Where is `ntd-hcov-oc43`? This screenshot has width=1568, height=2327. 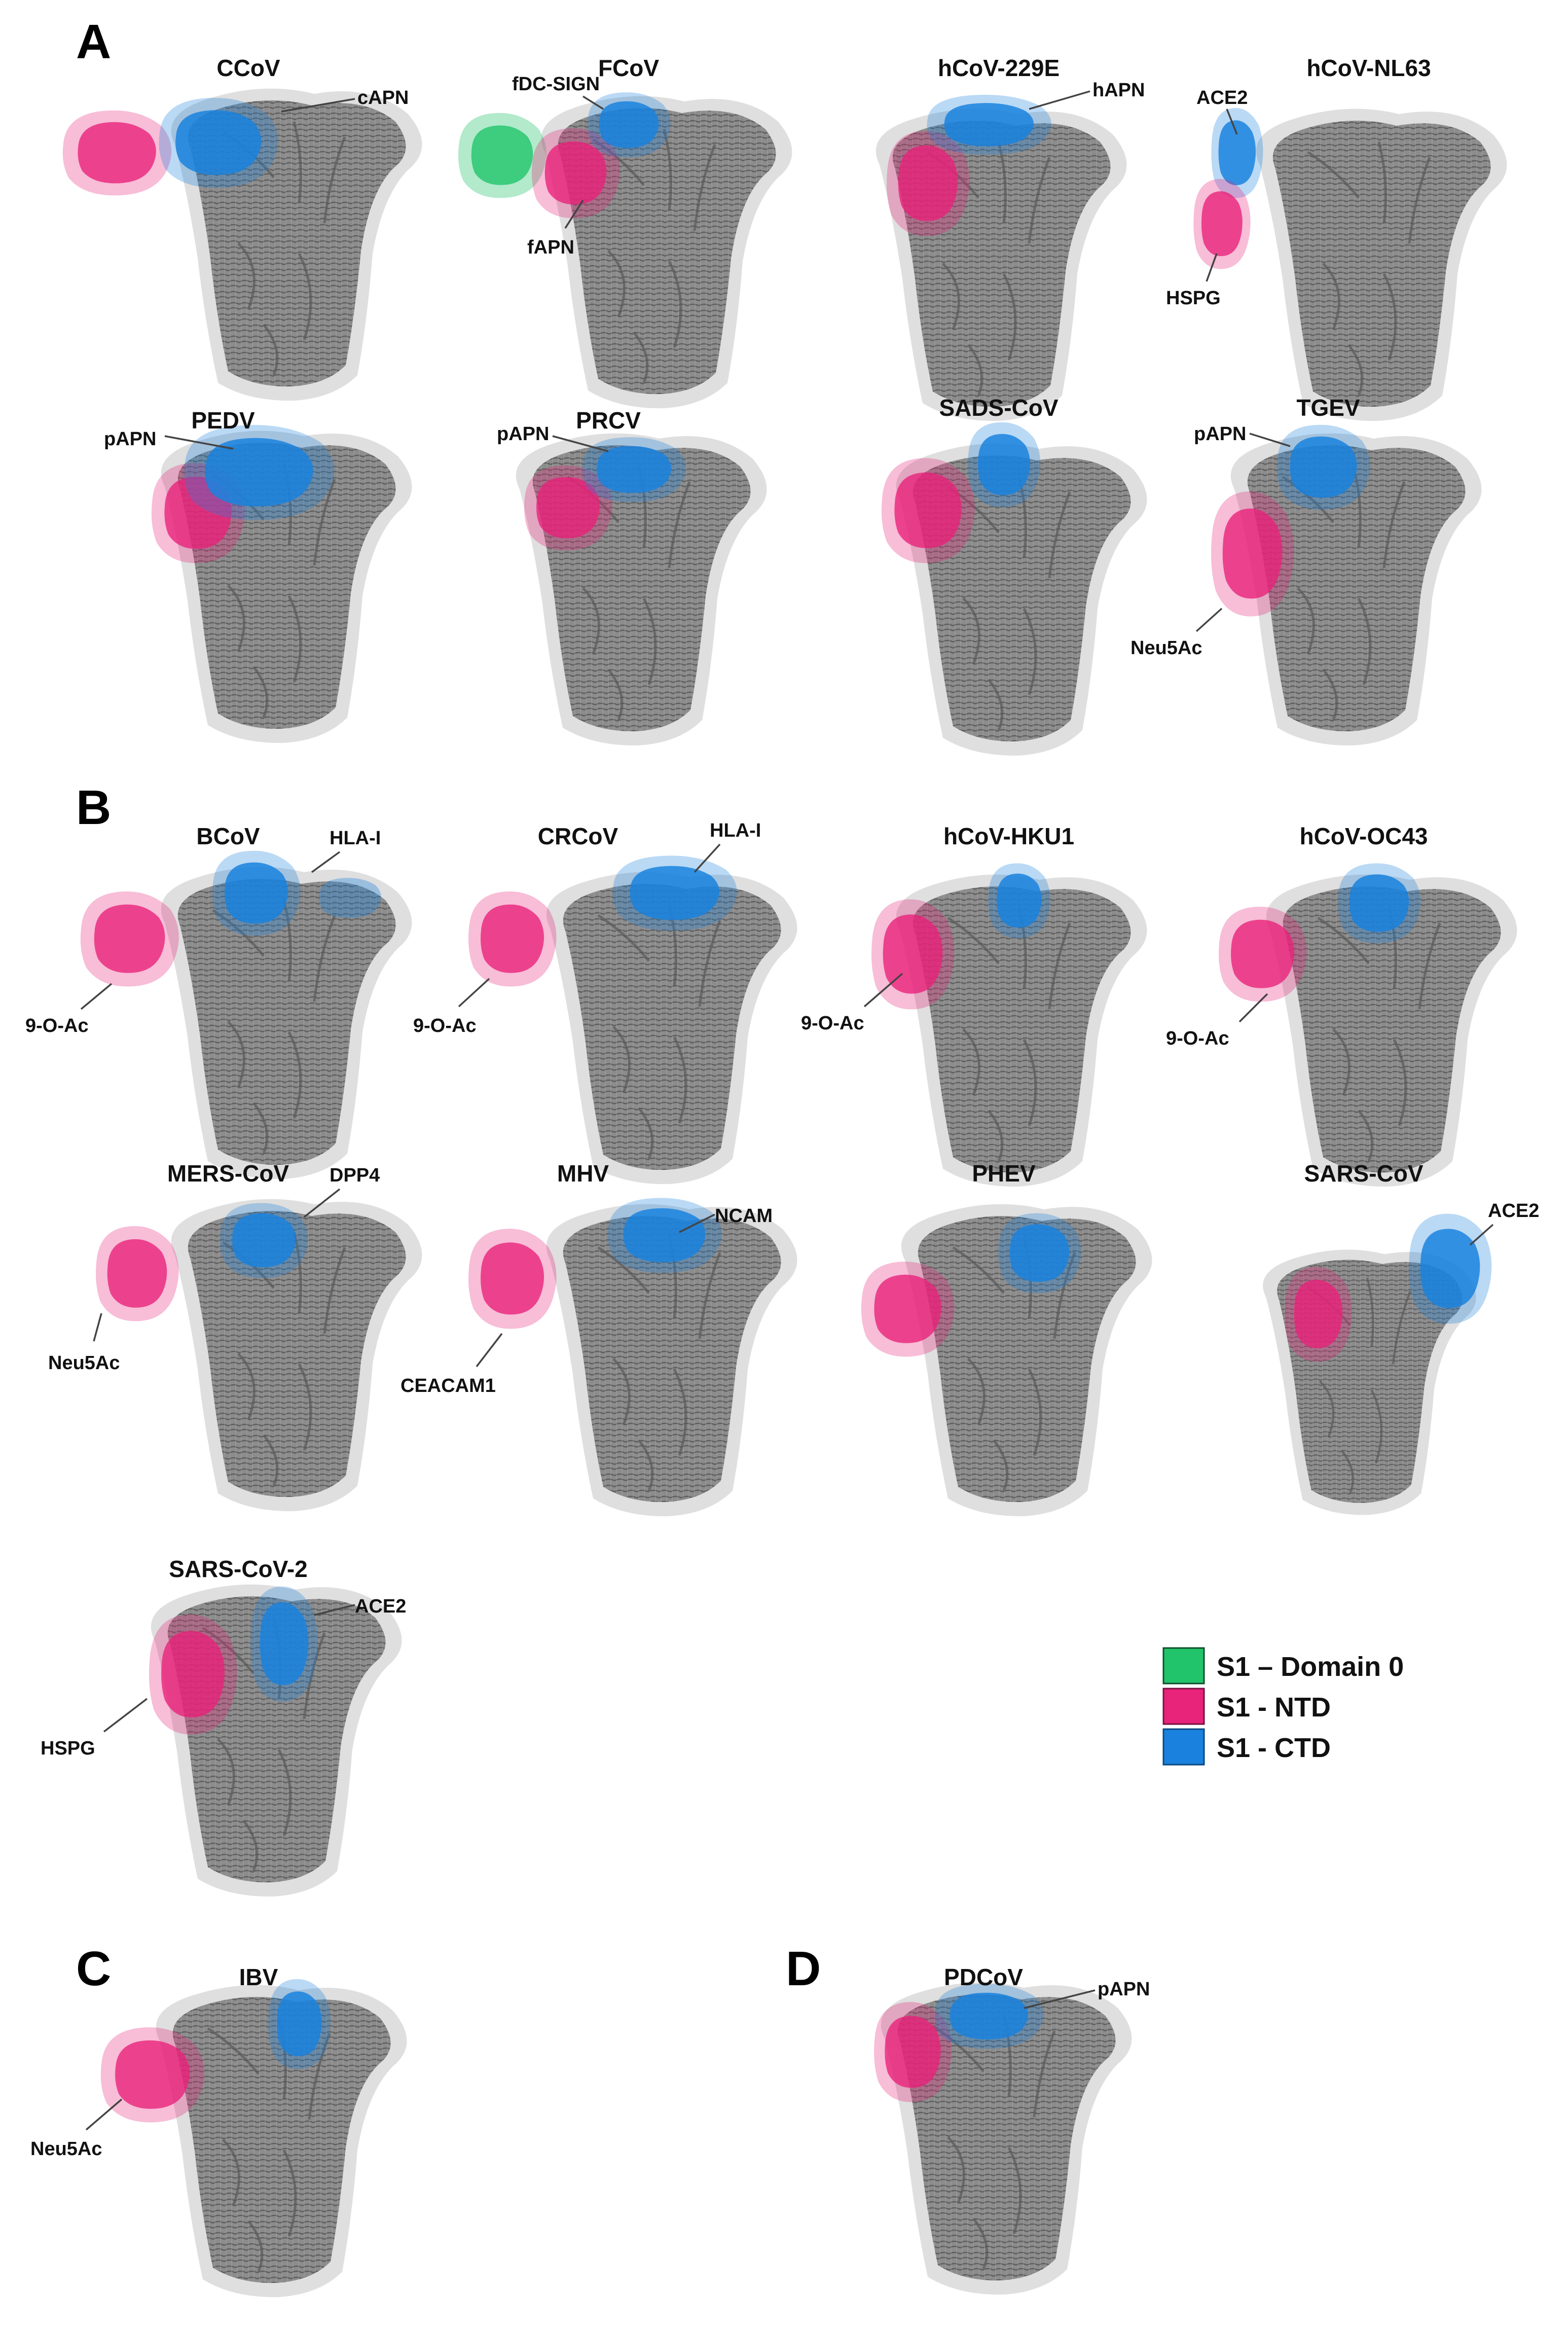 ntd-hcov-oc43 is located at coordinates (1262, 954).